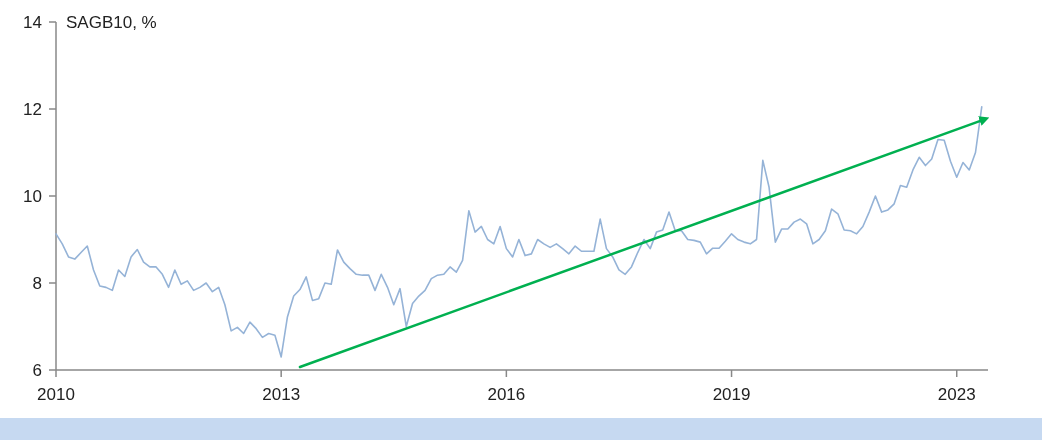  Describe the element at coordinates (56, 394) in the screenshot. I see `x-tick-label: 2010` at that location.